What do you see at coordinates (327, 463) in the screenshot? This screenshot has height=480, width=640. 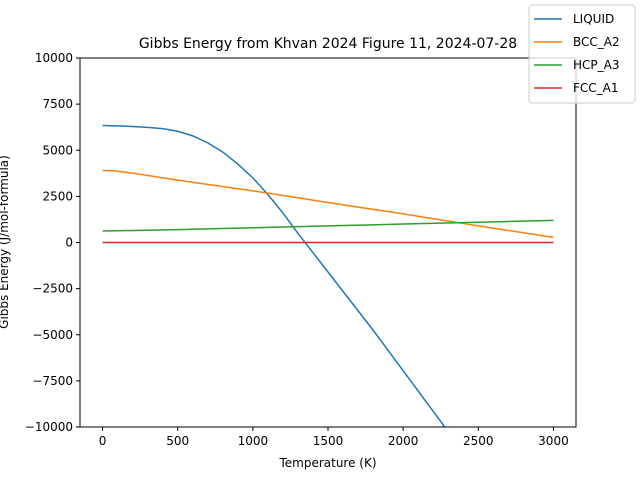 I see `x-axis-label: Temperature (K)` at bounding box center [327, 463].